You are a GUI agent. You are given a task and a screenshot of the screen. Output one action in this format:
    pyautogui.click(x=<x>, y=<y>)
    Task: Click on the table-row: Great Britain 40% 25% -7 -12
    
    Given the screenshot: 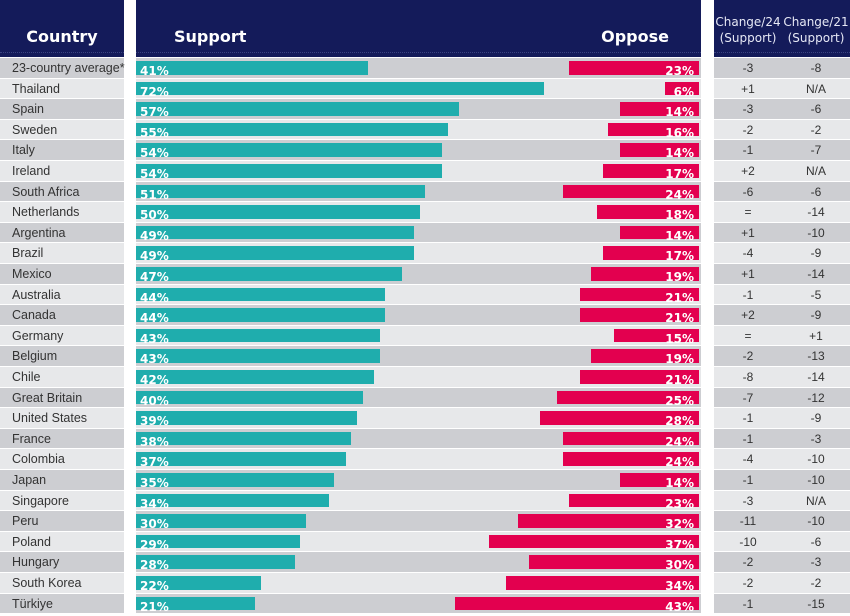 What is the action you would take?
    pyautogui.click(x=425, y=398)
    